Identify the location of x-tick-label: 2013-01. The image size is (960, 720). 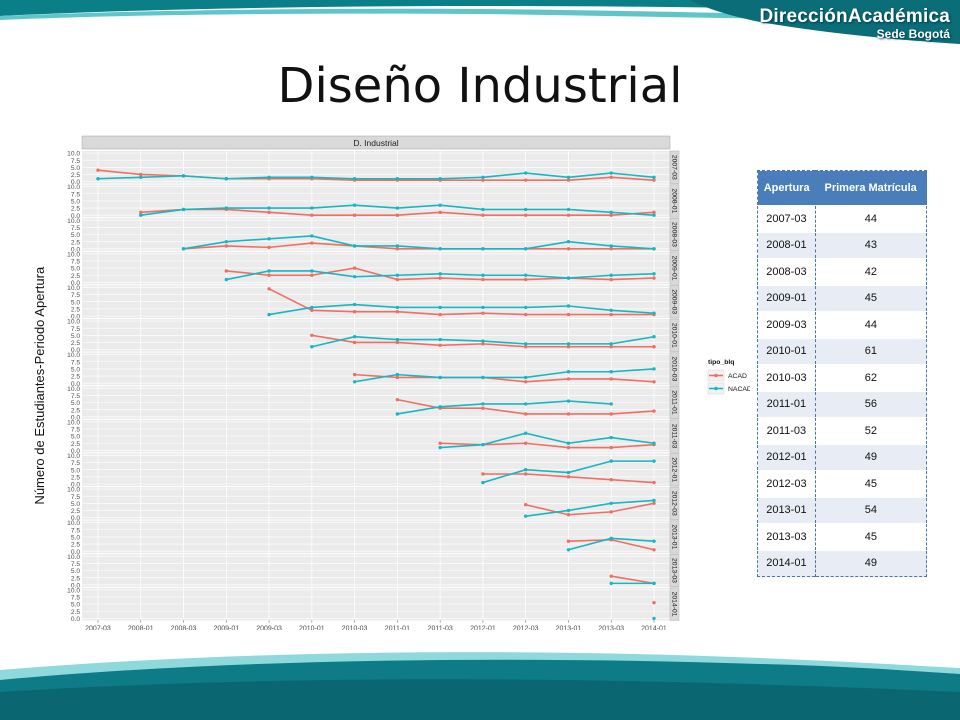
(569, 627).